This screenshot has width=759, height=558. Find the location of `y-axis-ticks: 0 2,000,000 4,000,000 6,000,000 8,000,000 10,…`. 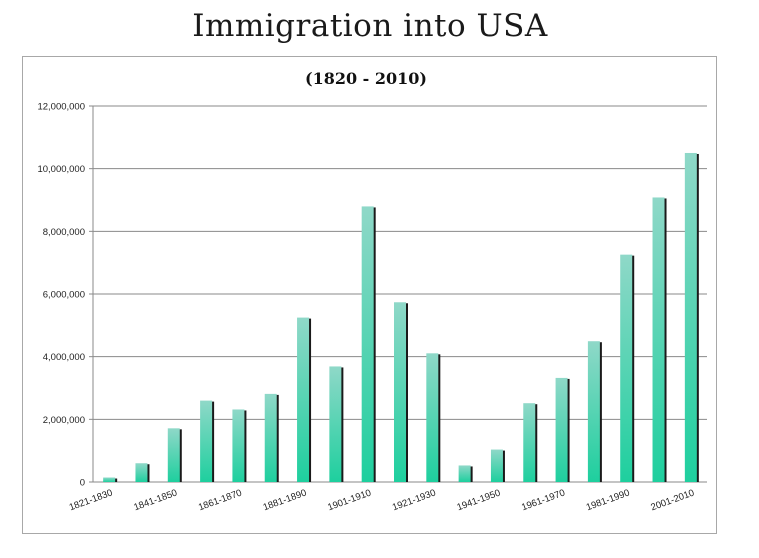

y-axis-ticks: 0 2,000,000 4,000,000 6,000,000 8,000,000 10,… is located at coordinates (61, 295).